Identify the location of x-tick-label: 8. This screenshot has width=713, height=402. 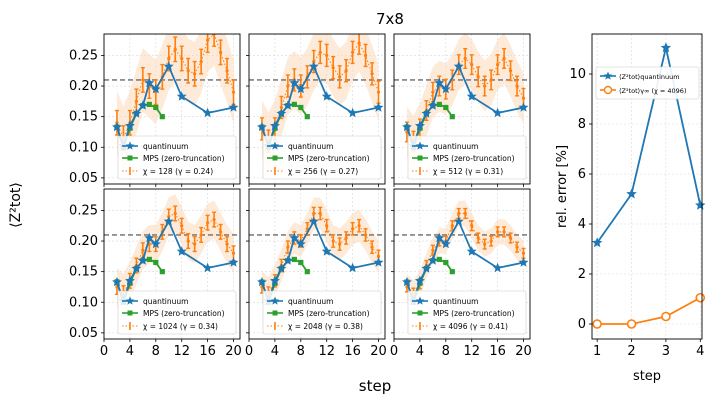
(301, 351).